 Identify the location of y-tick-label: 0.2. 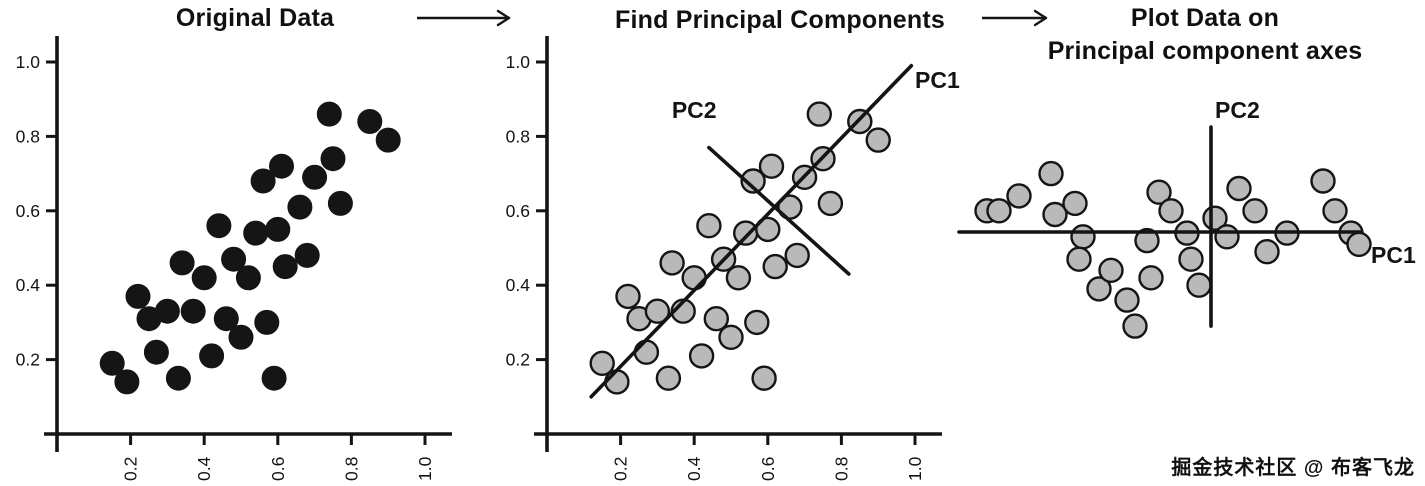
(28, 360).